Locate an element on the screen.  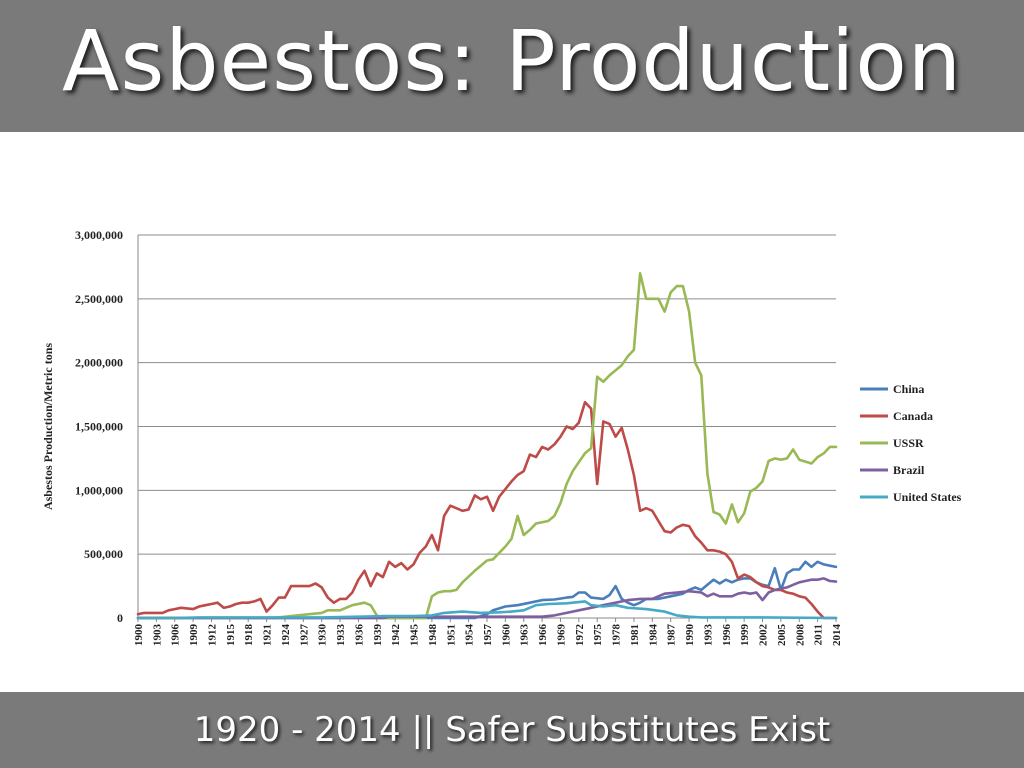
x-tick-label: 1915 is located at coordinates (231, 635).